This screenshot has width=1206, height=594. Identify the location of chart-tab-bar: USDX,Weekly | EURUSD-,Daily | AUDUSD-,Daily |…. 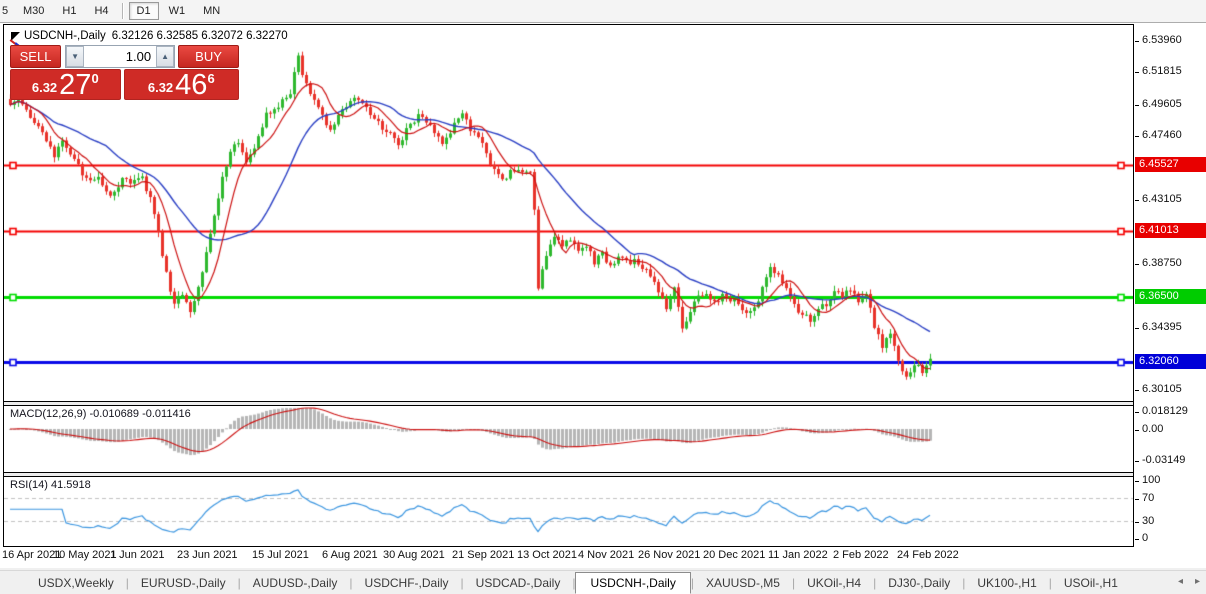
(603, 582).